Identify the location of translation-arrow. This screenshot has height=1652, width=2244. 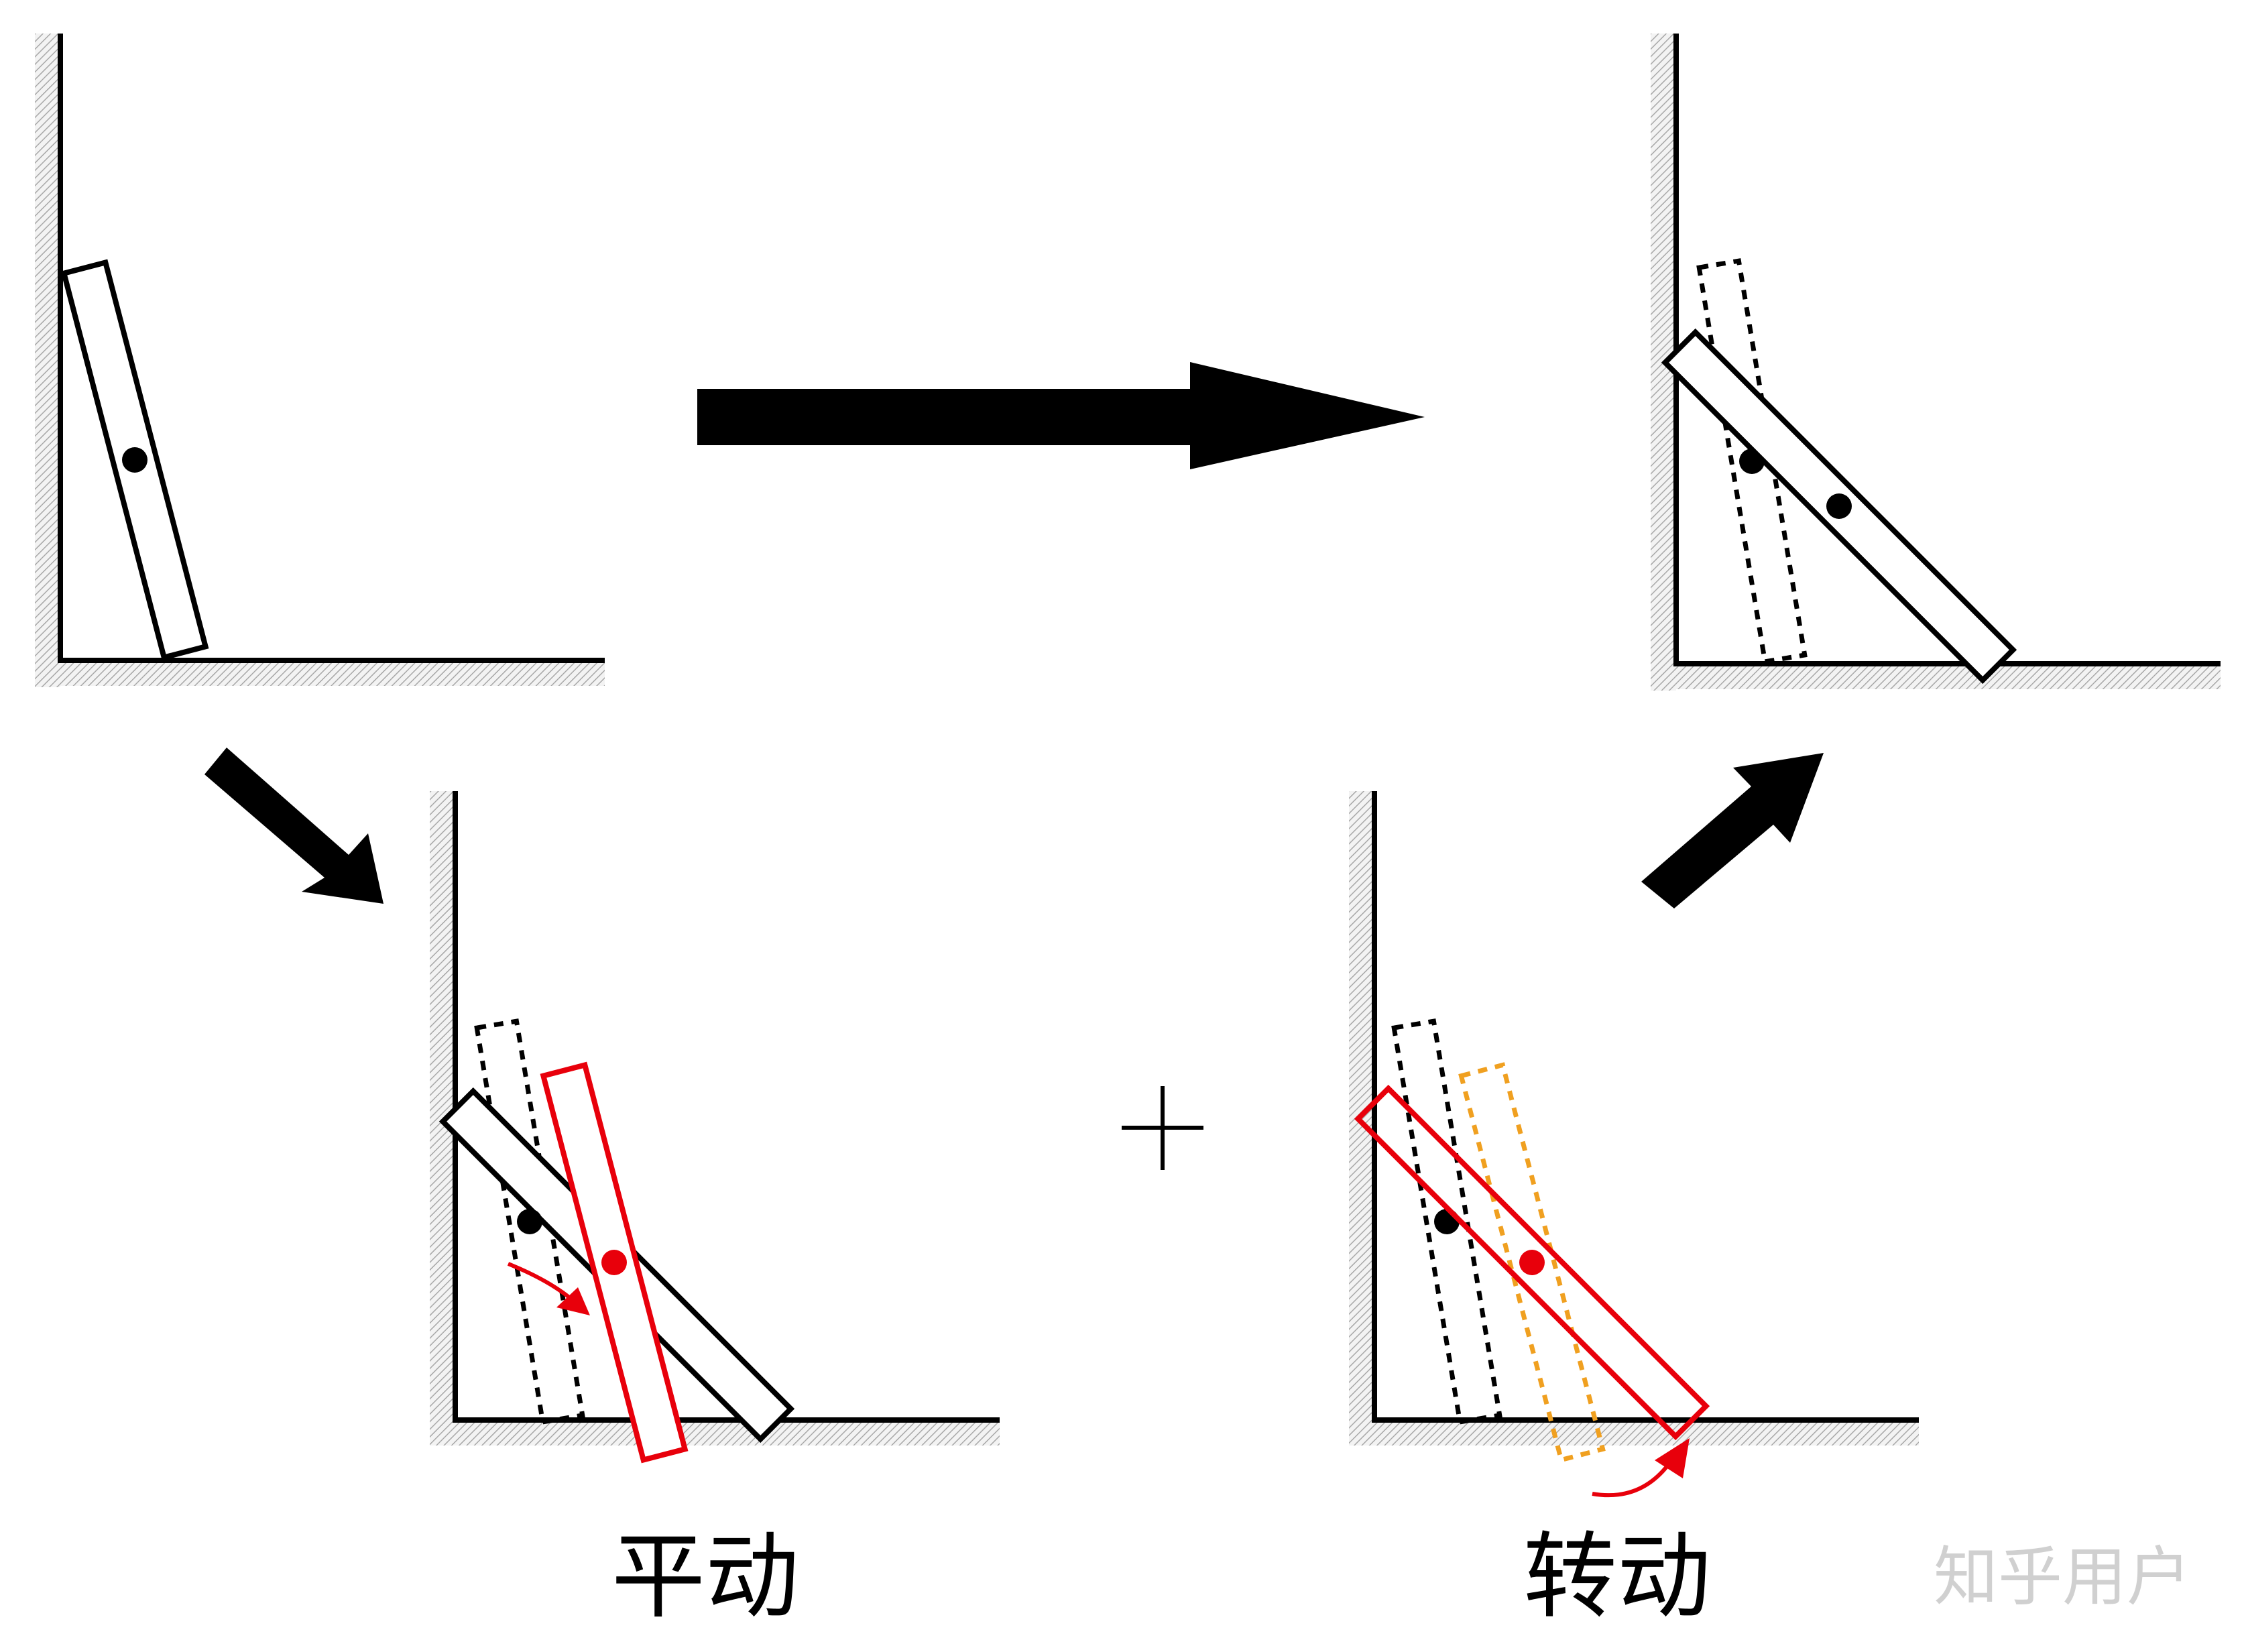
(541, 1282).